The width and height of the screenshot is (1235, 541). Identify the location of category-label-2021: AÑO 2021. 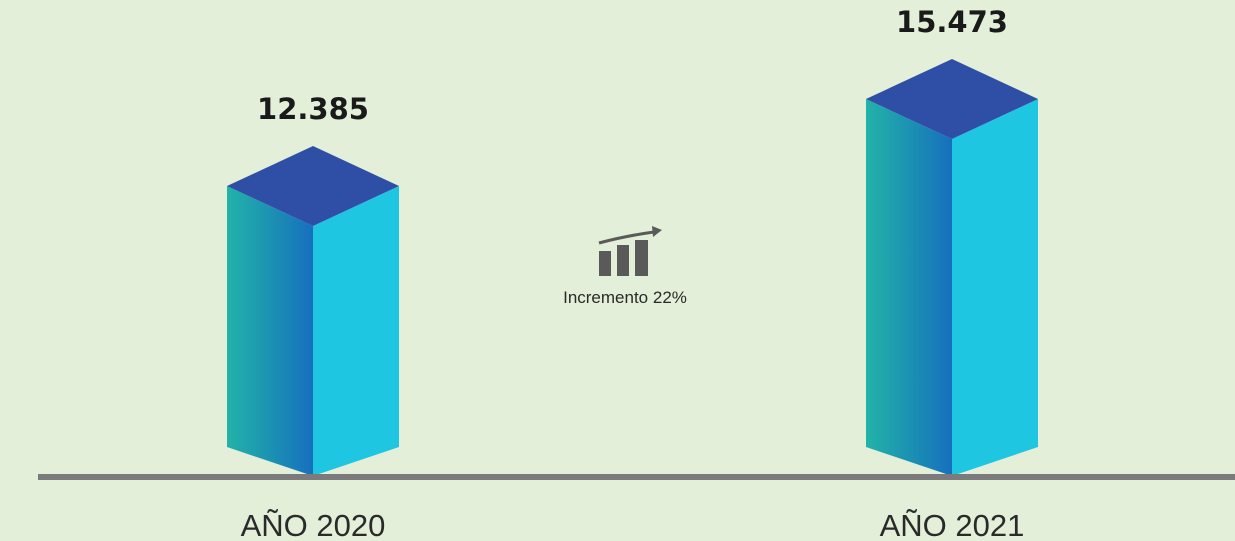
(952, 524).